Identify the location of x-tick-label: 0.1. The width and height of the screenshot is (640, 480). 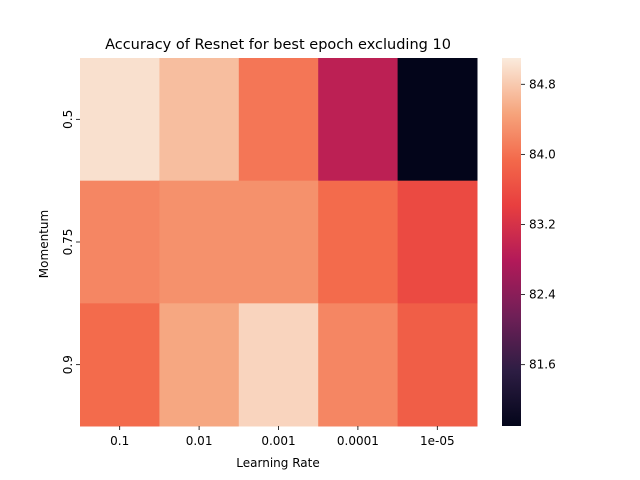
(119, 441).